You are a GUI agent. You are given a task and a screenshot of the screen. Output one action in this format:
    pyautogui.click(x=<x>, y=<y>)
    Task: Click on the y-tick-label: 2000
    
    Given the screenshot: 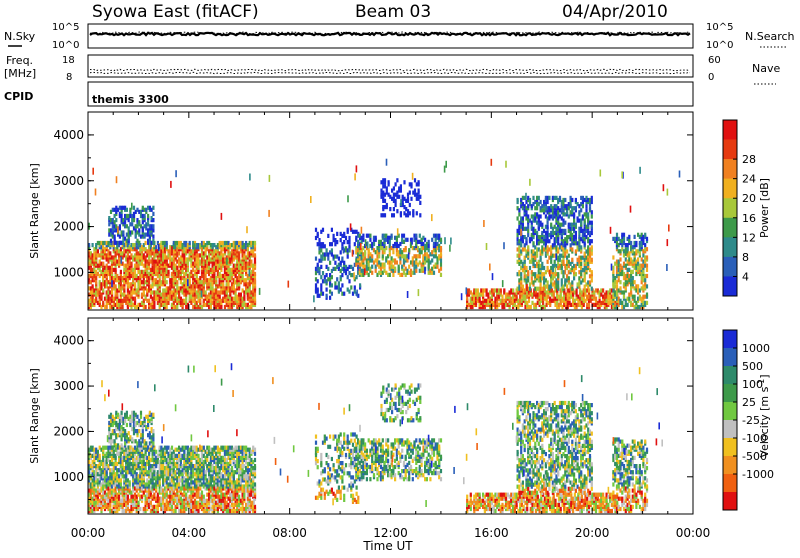 What is the action you would take?
    pyautogui.click(x=68, y=227)
    